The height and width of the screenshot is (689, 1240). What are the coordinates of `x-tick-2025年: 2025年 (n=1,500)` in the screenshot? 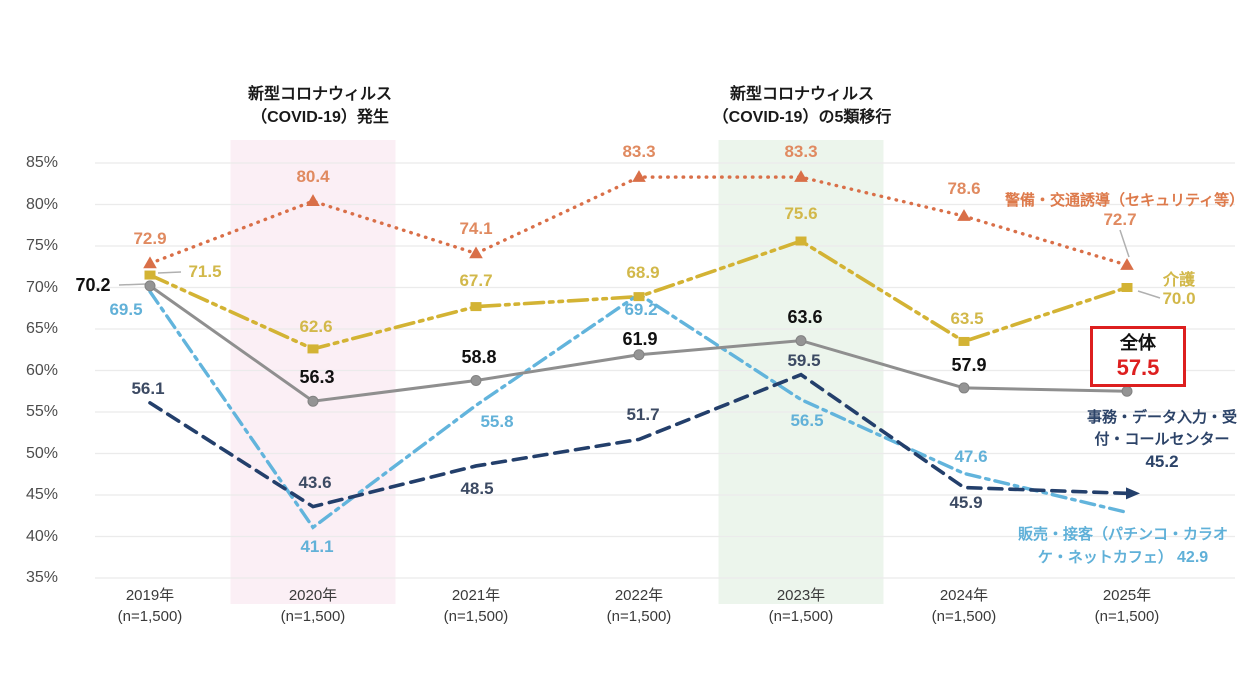 It's located at (1127, 606).